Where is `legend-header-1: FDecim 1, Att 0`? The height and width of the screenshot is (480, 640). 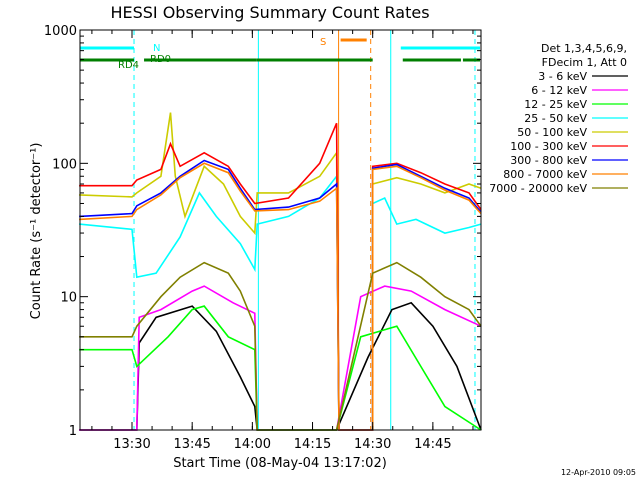 legend-header-1: FDecim 1, Att 0 is located at coordinates (584, 62).